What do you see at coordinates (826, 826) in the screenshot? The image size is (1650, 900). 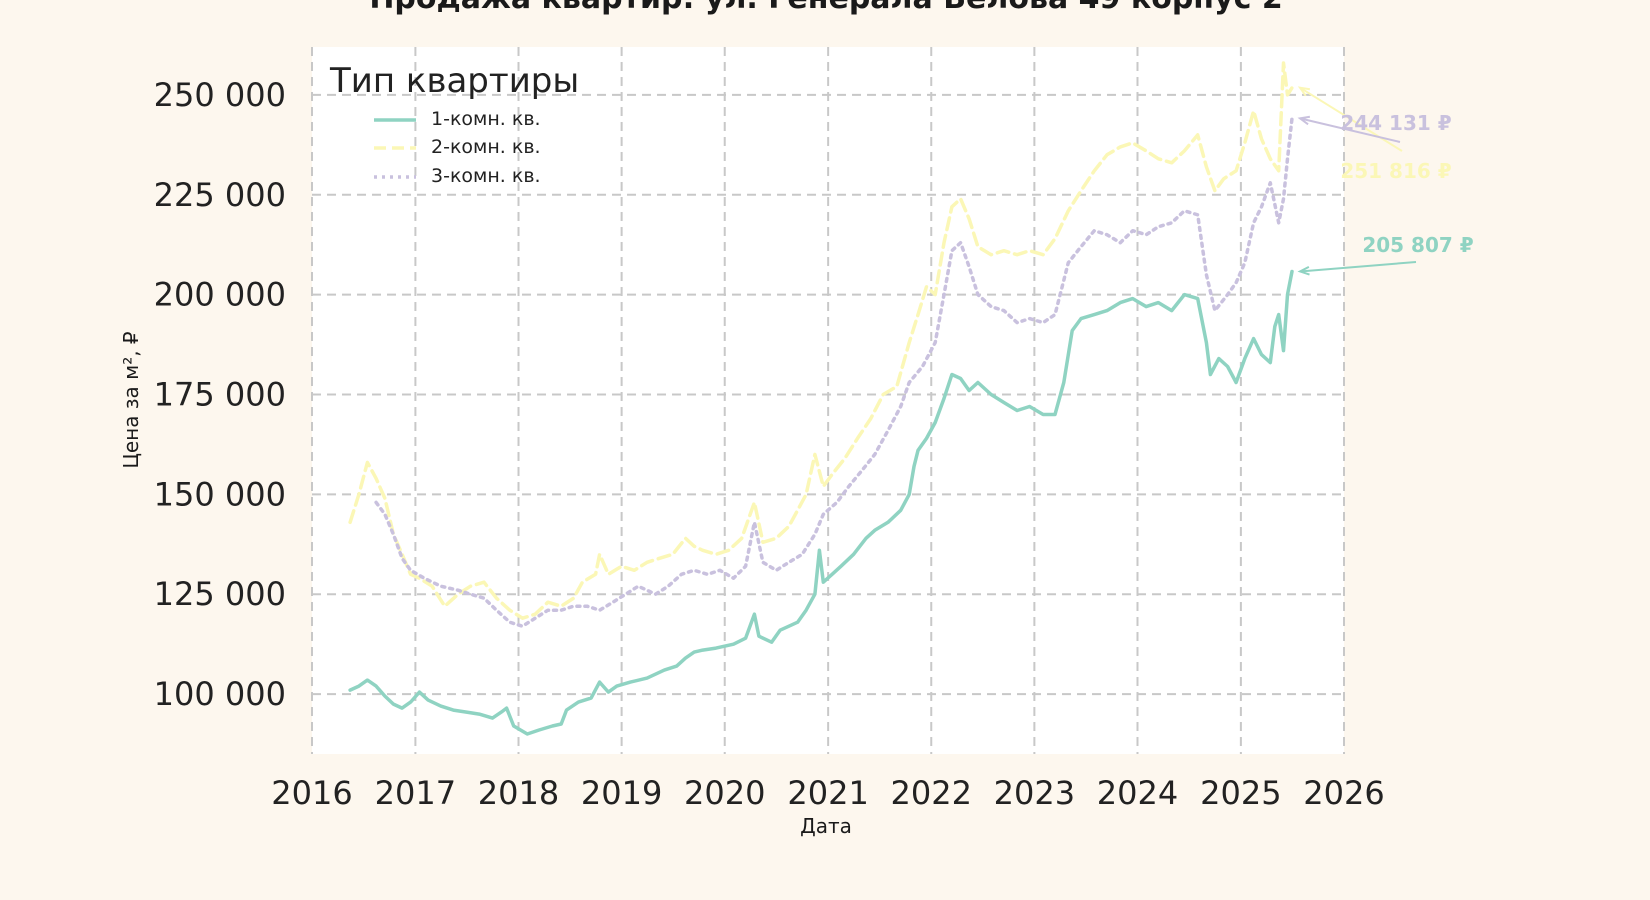 I see `x-axis-label: Дата` at bounding box center [826, 826].